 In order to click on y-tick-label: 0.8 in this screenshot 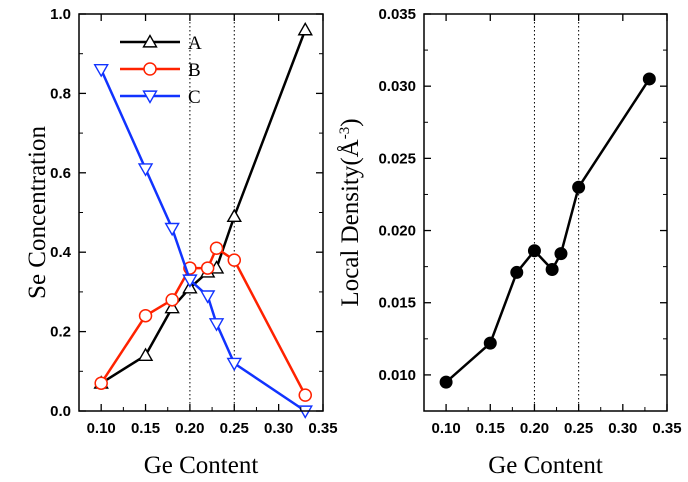, I will do `click(60, 93)`.